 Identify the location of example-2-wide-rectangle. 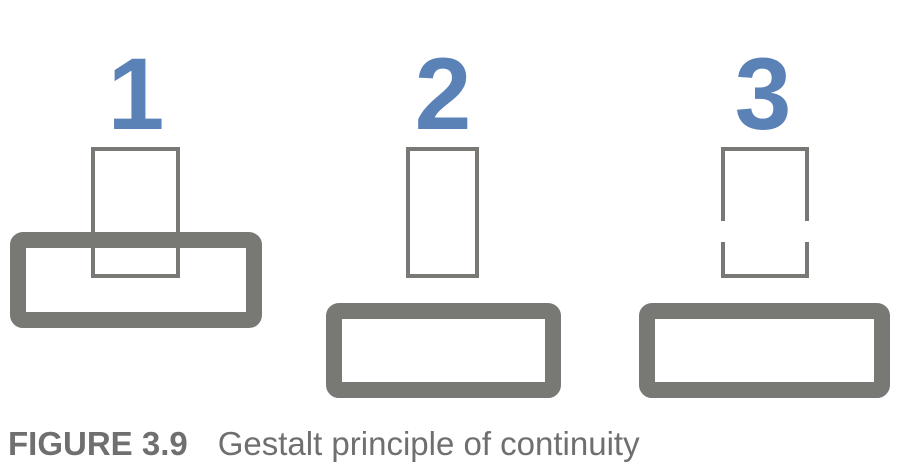
(443, 350).